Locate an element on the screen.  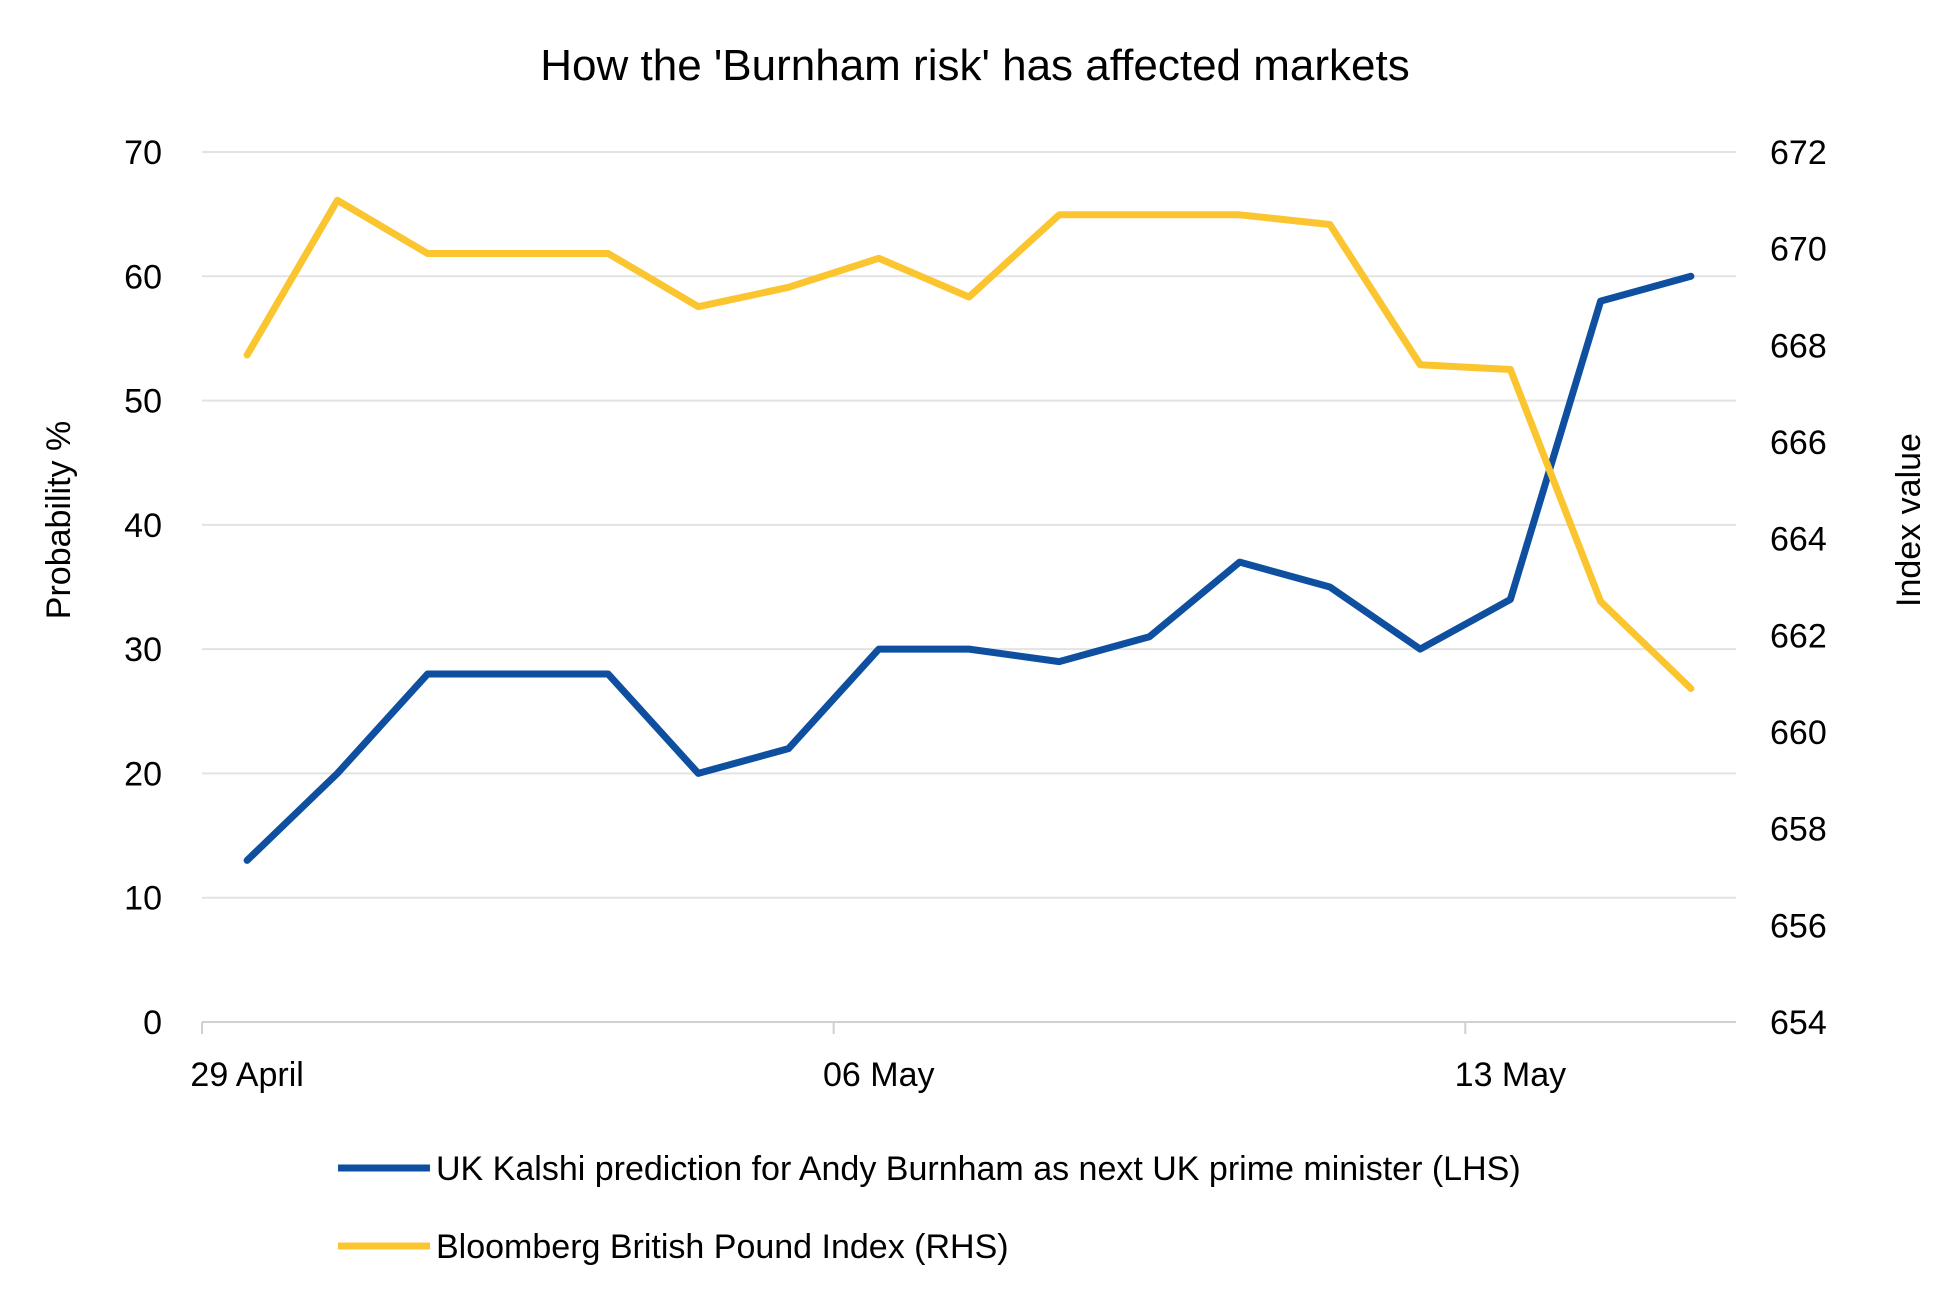
right-y-tick-label: 672 is located at coordinates (1798, 153).